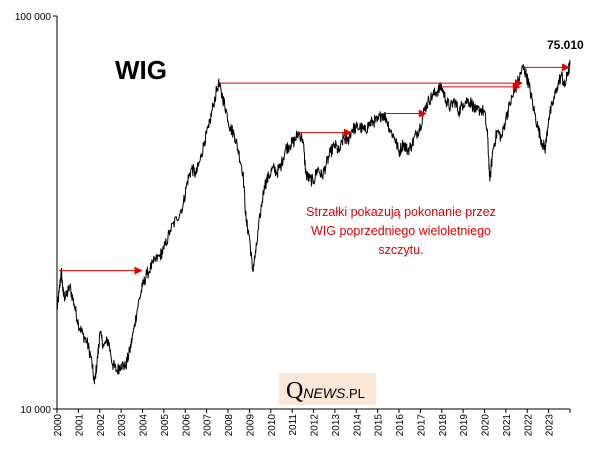 The image size is (605, 454). Describe the element at coordinates (294, 391) in the screenshot. I see `logo-q: Q` at that location.